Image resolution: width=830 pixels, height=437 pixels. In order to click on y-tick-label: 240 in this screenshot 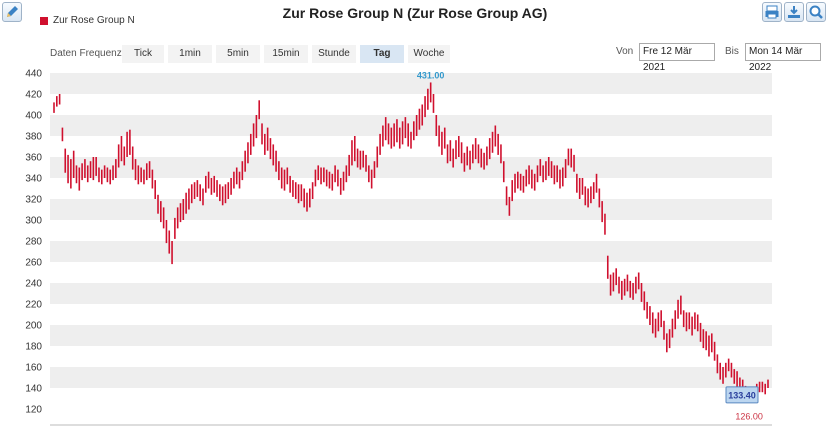, I will do `click(33, 284)`.